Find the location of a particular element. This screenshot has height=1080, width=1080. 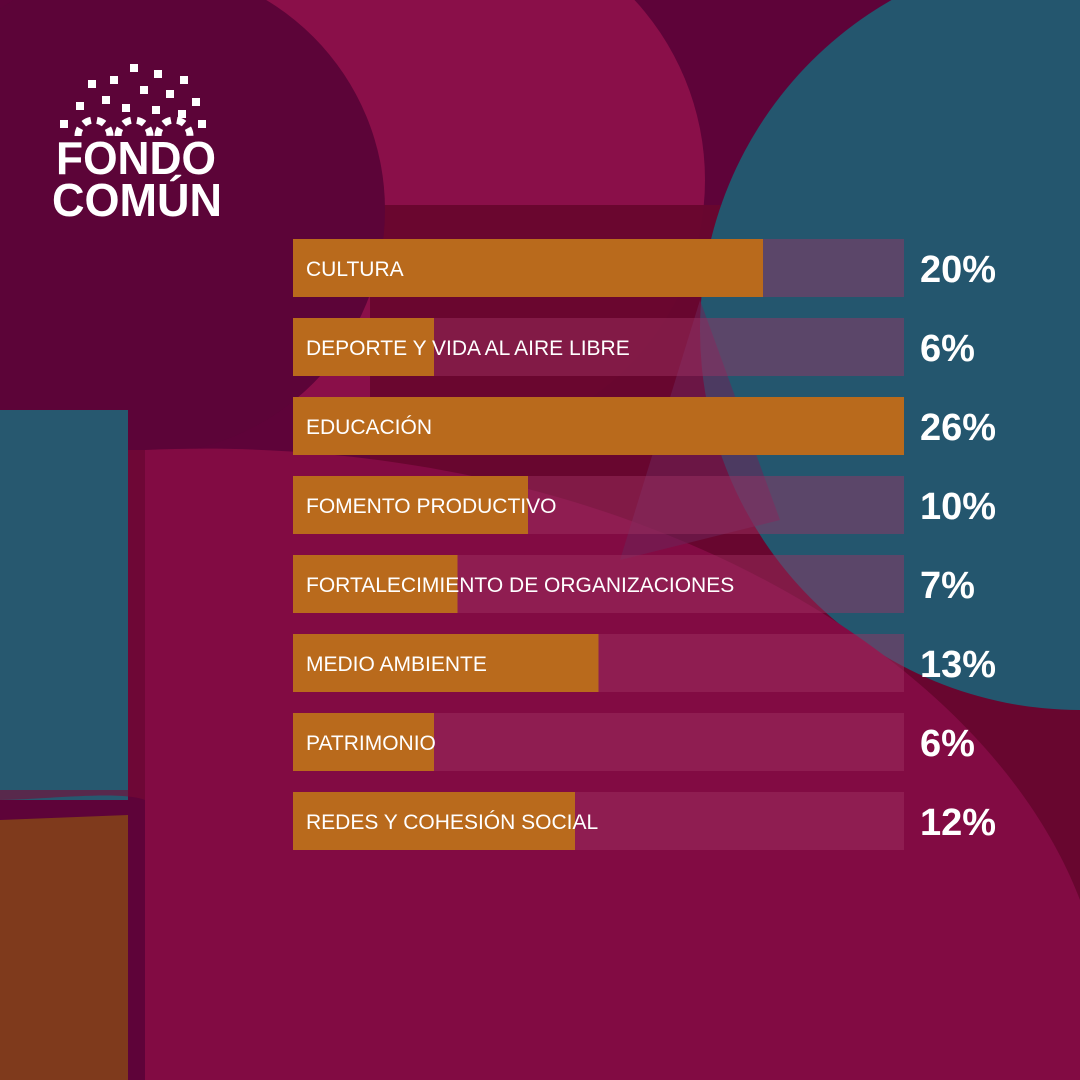

logo-word-fondo: FONDO is located at coordinates (136, 158).